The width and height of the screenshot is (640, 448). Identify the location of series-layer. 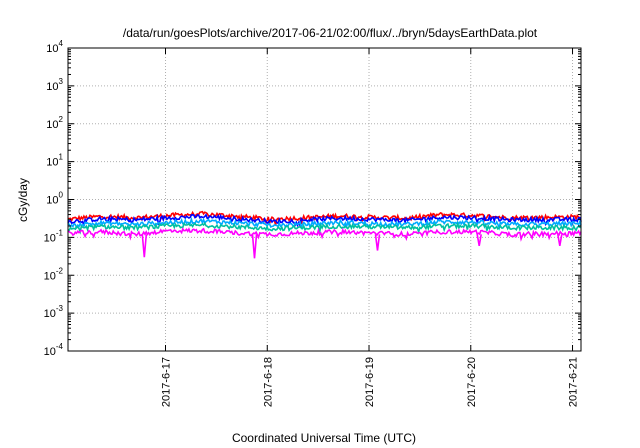
(324, 234).